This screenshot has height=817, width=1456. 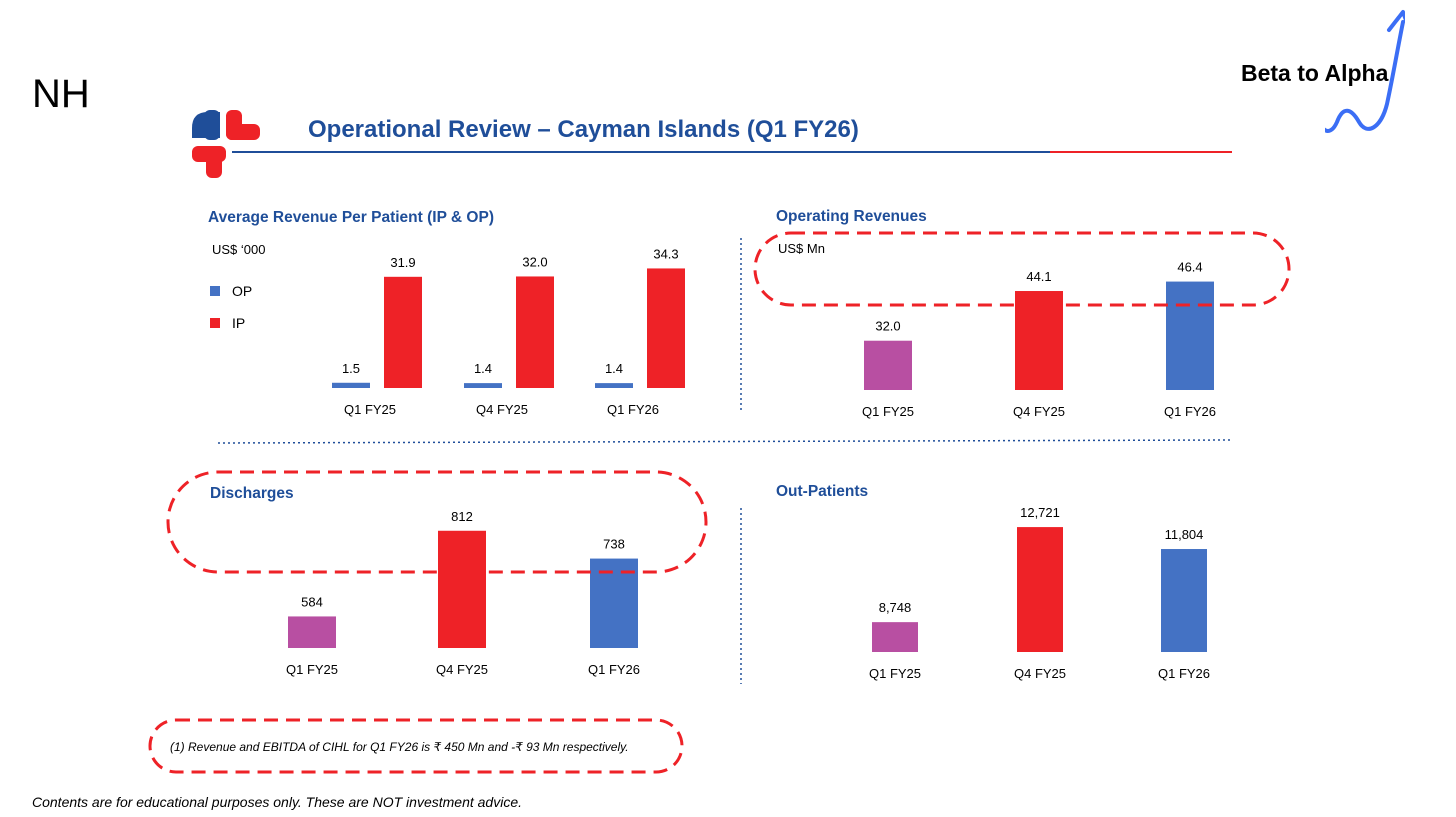 What do you see at coordinates (1040, 673) in the screenshot?
I see `tick-label-outpatients-1: Q4 FY25` at bounding box center [1040, 673].